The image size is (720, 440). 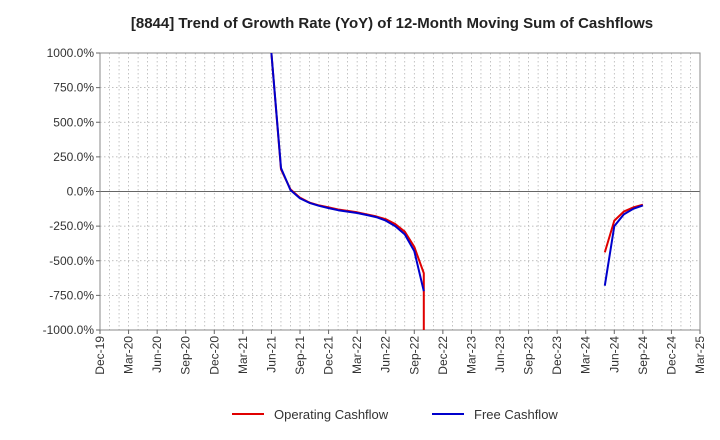 What do you see at coordinates (81, 192) in the screenshot?
I see `y-tick-label: 0.0%` at bounding box center [81, 192].